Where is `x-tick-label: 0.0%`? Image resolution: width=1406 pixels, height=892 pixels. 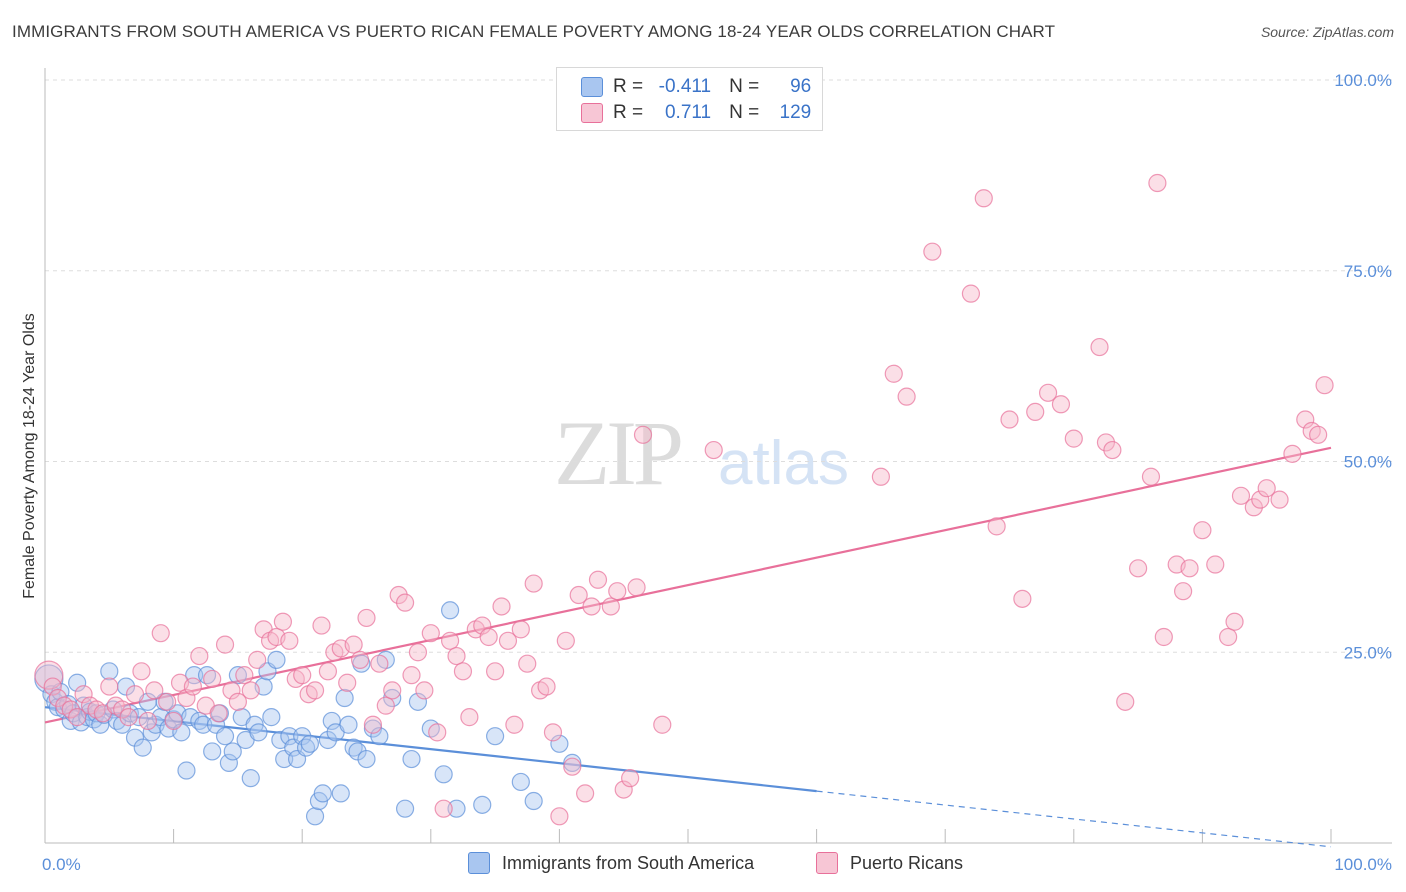
x-tick-label: 0.0% is located at coordinates (61, 864).